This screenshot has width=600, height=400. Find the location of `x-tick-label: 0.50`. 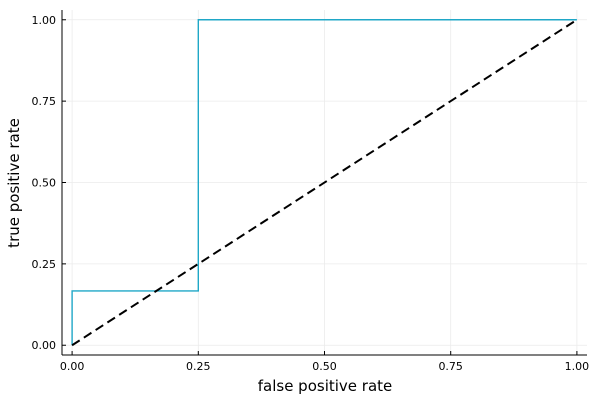

x-tick-label: 0.50 is located at coordinates (324, 366).